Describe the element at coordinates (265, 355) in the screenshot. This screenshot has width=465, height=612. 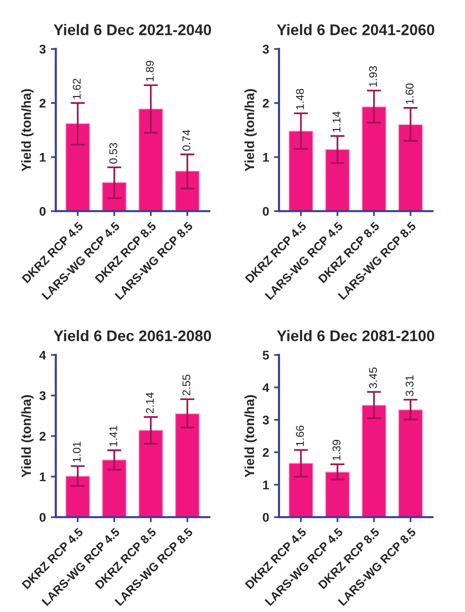
I see `y-tick-label: 5` at that location.